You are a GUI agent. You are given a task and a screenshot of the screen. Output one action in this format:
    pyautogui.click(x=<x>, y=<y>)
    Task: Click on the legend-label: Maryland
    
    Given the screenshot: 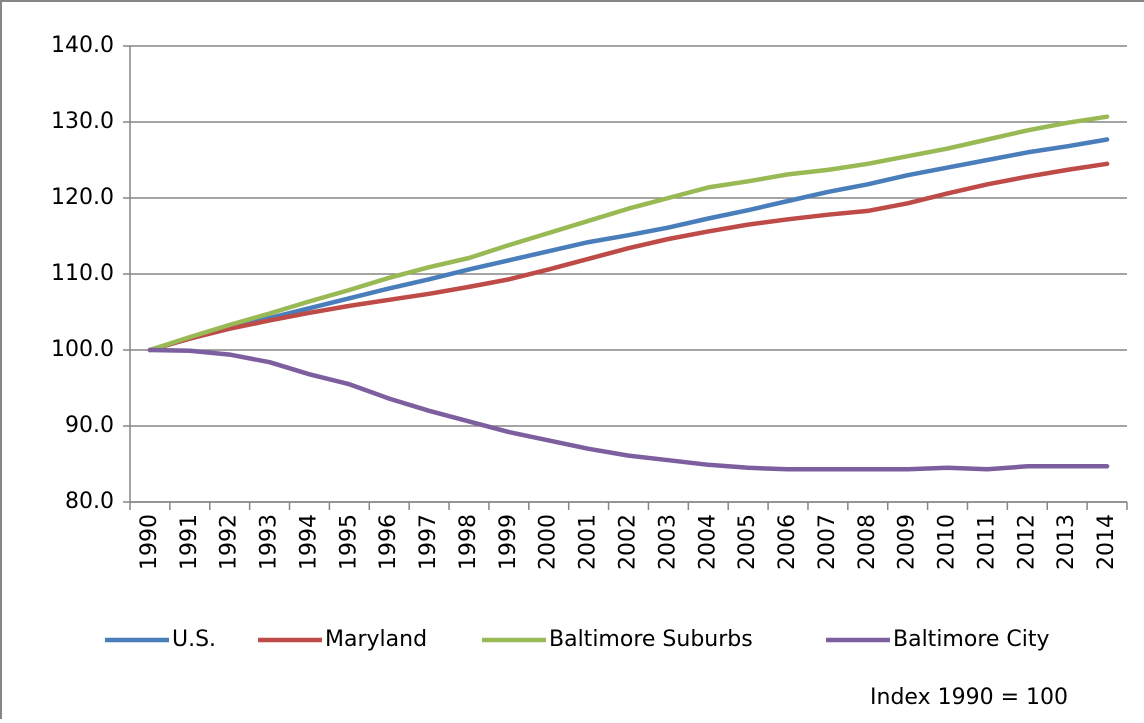 What is the action you would take?
    pyautogui.click(x=376, y=639)
    